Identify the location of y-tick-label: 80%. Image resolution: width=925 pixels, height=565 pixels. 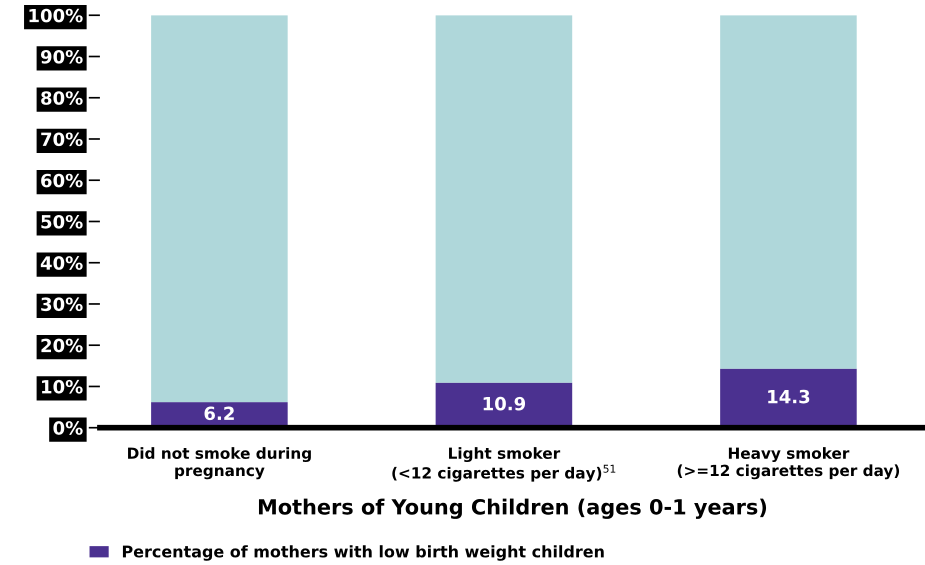
(62, 98).